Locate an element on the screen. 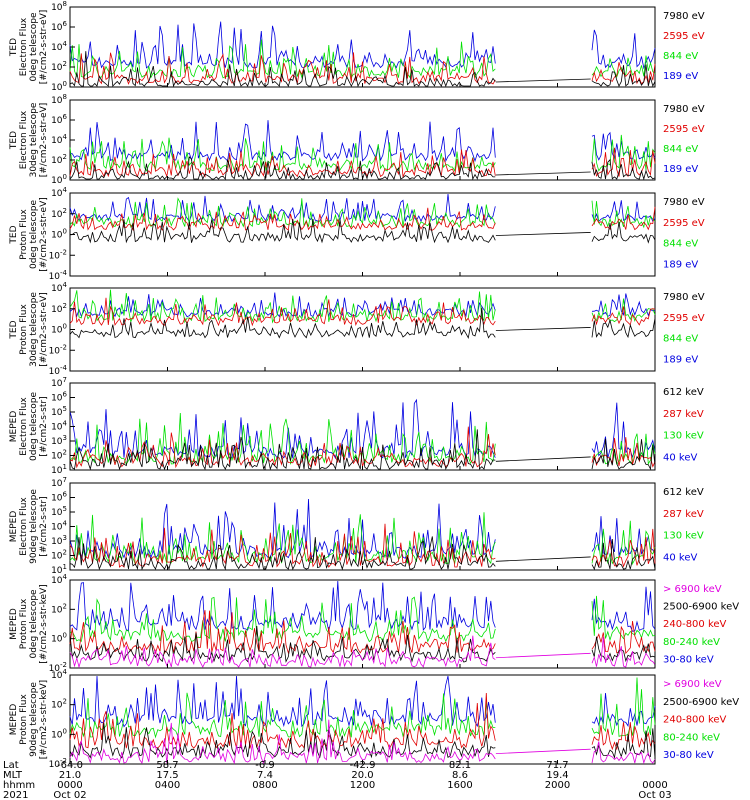  panel-7-gap-line is located at coordinates (543, 655).